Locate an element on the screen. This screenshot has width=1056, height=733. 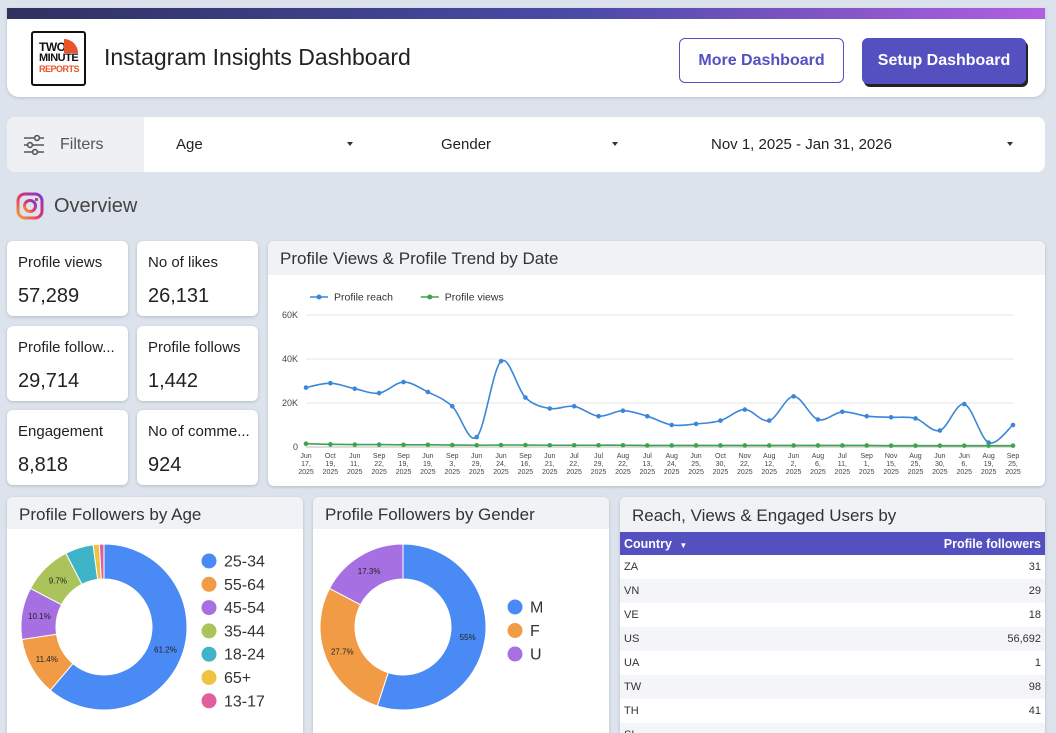
legend-label: Profile reach is located at coordinates (363, 298).